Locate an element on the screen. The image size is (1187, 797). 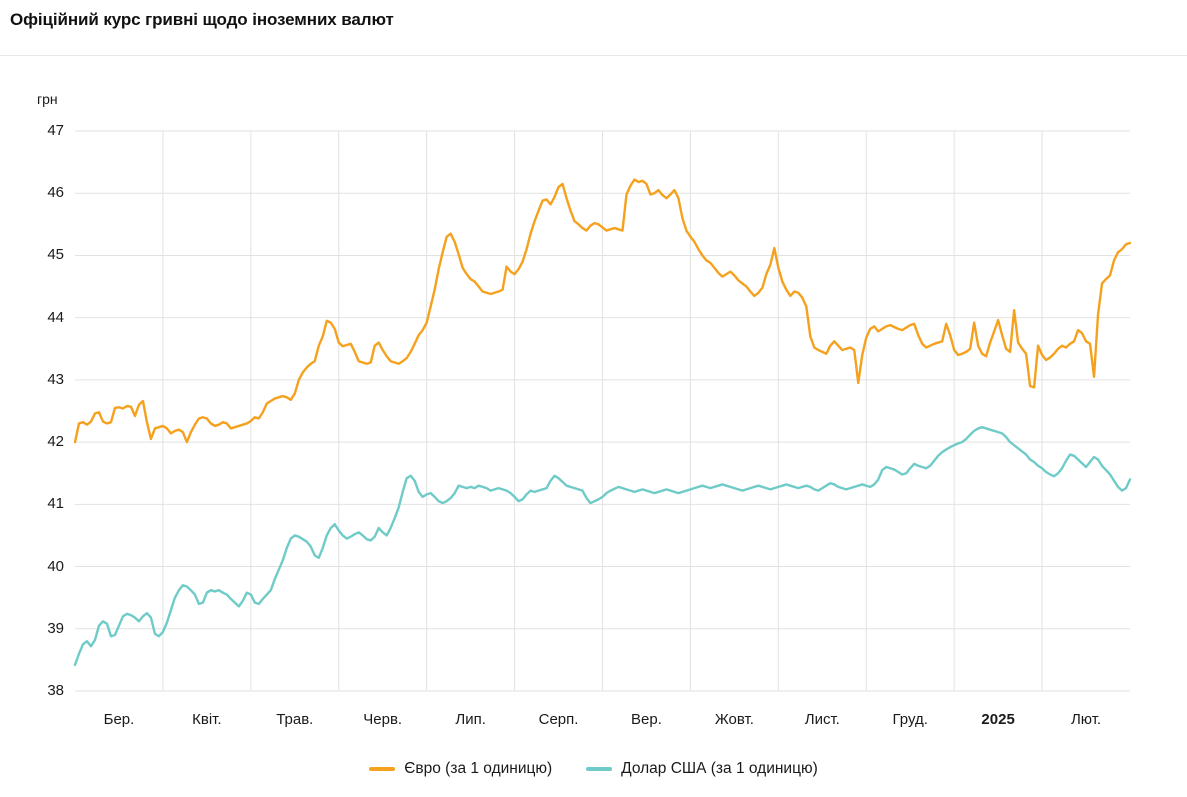
x-axis-tick-2: Трав. is located at coordinates (295, 719).